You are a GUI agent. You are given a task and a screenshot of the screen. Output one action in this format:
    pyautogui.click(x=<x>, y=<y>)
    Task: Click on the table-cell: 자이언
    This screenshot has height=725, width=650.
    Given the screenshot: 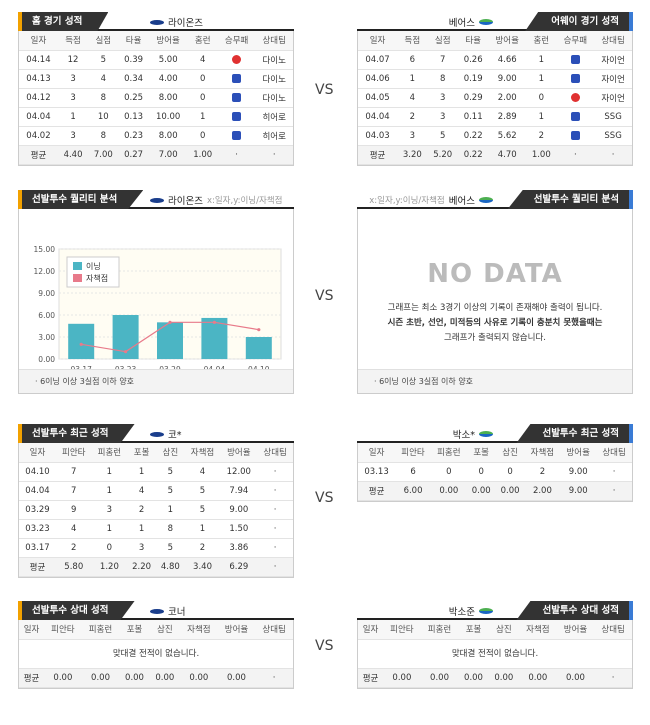 What is the action you would take?
    pyautogui.click(x=613, y=79)
    